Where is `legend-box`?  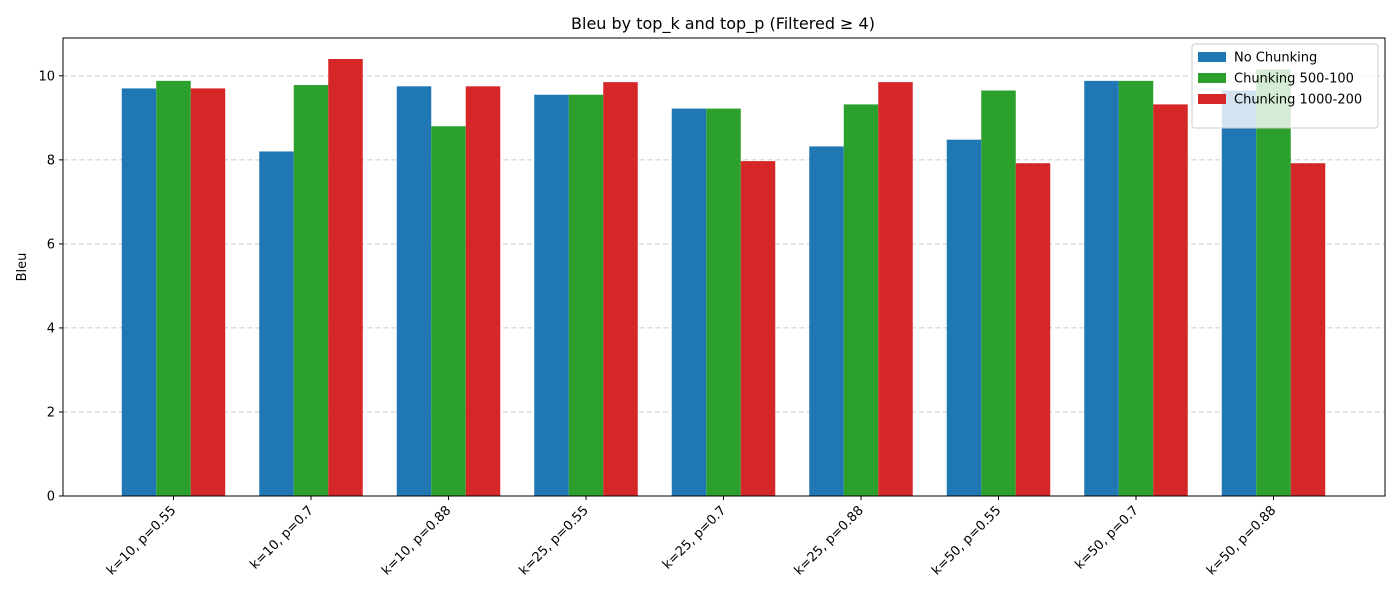
legend-box is located at coordinates (1285, 86).